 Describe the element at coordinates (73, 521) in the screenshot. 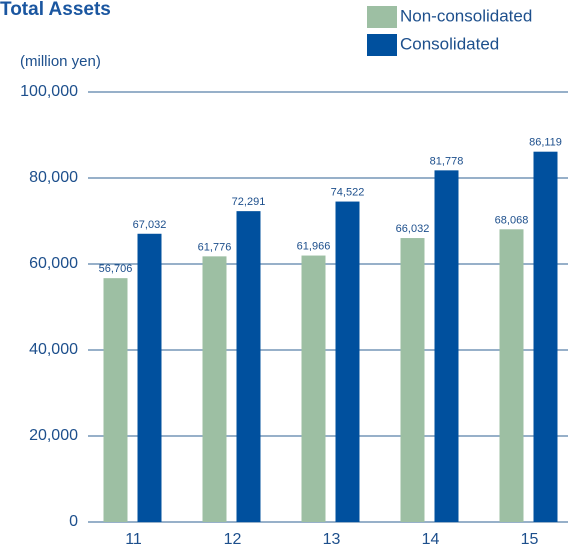

I see `y-tick-label: 0` at that location.